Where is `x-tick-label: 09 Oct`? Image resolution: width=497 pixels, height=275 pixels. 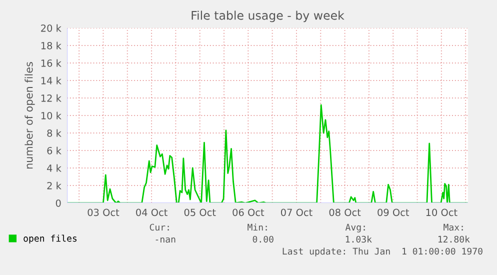 x-tick-label: 09 Oct is located at coordinates (394, 212).